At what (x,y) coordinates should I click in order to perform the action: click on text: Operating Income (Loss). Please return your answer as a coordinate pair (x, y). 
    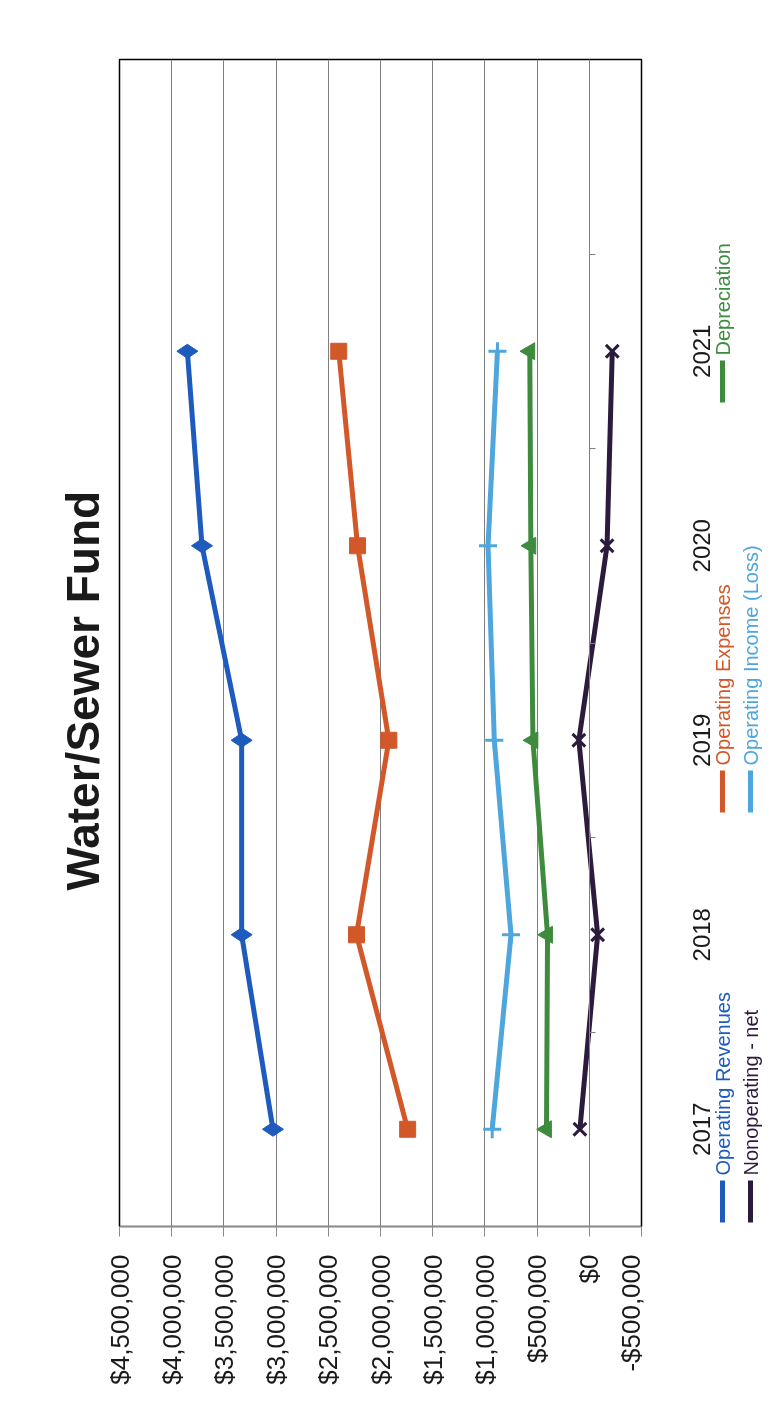
    Looking at the image, I should click on (750, 655).